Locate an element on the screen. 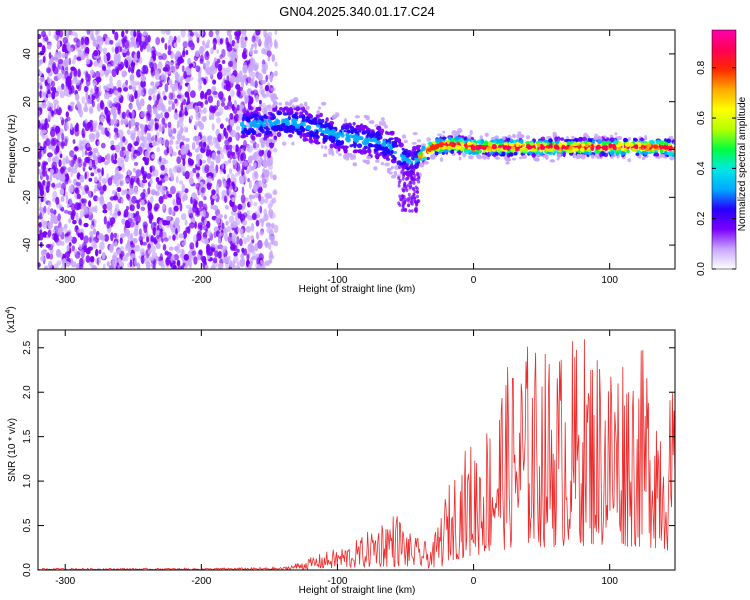  x-tick-label: 100 is located at coordinates (609, 581).